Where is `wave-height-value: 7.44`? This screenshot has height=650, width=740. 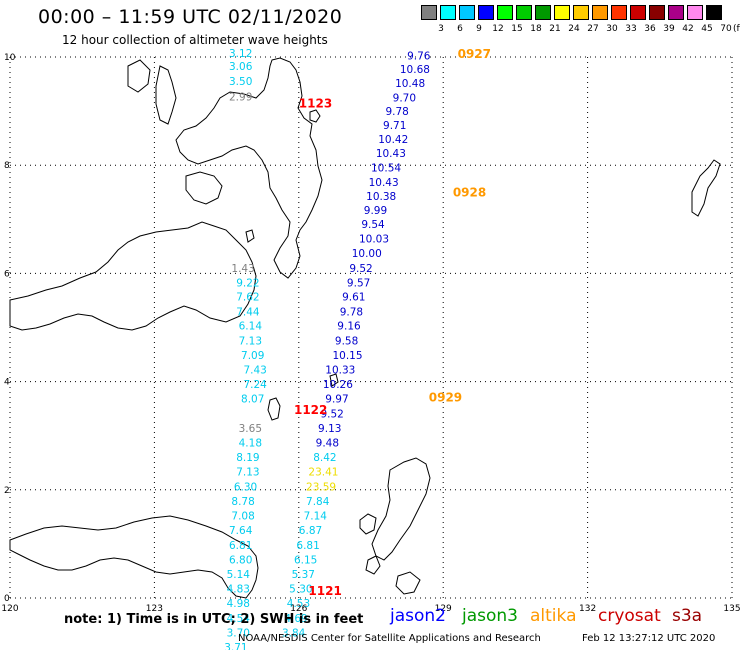
wave-height-value: 7.44 is located at coordinates (248, 313).